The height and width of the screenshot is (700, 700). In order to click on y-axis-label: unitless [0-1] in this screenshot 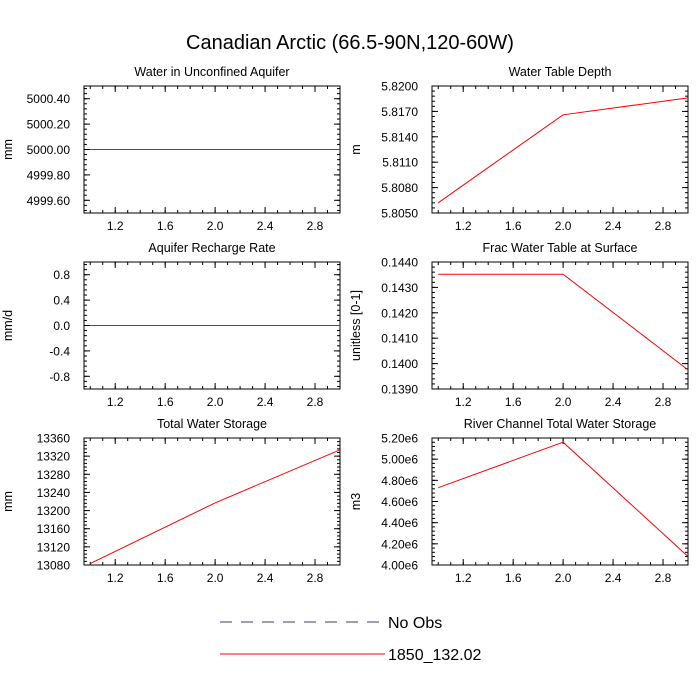, I will do `click(356, 325)`.